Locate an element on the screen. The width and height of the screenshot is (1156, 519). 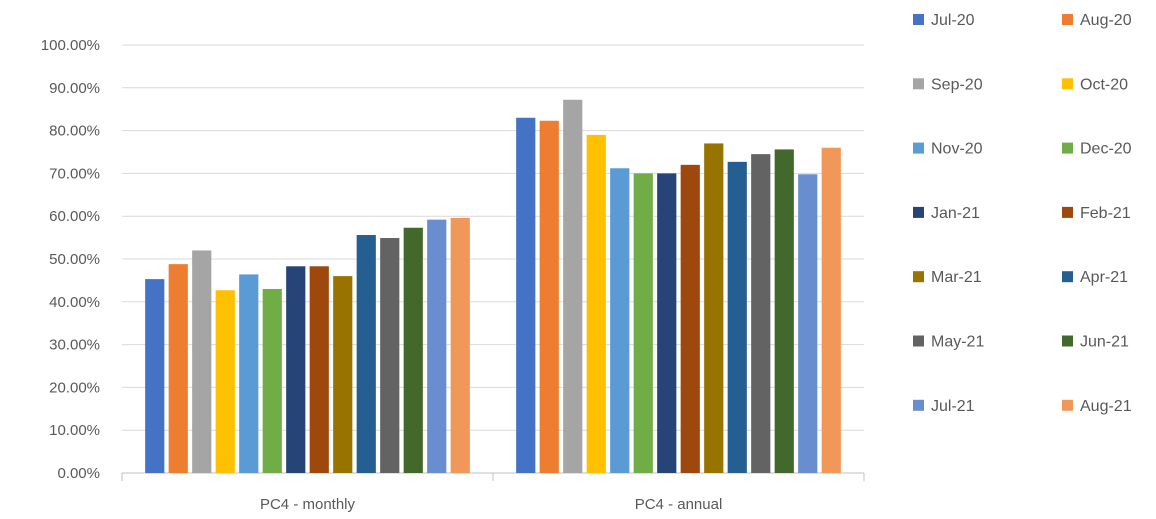
y-tick-label: 0.00% is located at coordinates (78, 473).